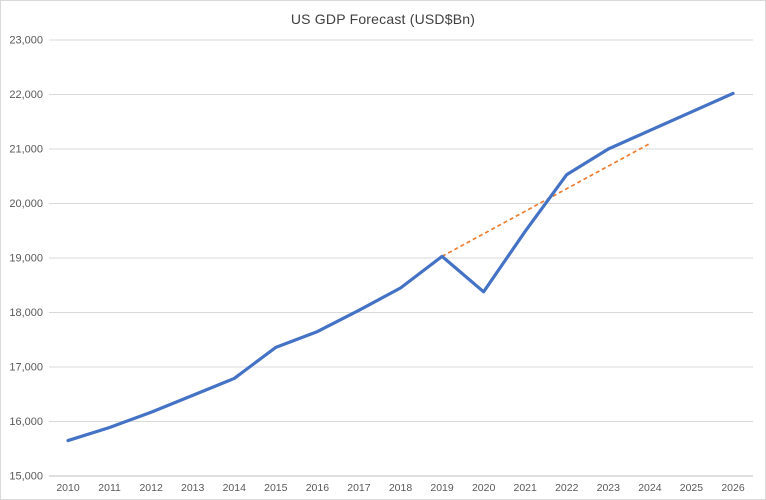  What do you see at coordinates (383, 19) in the screenshot?
I see `chart-title: US GDP Forecast (USD$Bn)` at bounding box center [383, 19].